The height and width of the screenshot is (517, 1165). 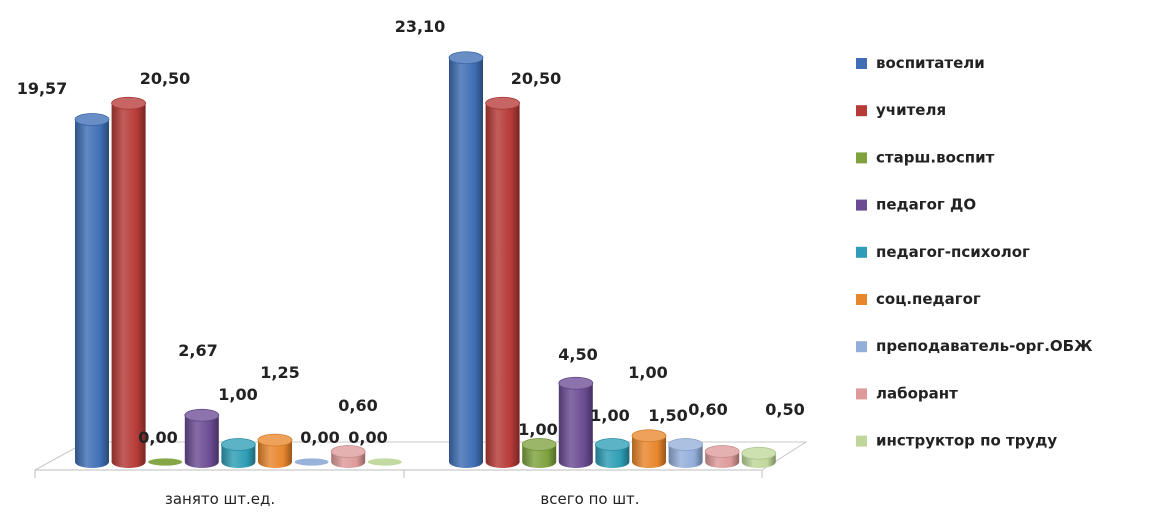 What do you see at coordinates (197, 350) in the screenshot?
I see `data-label: 2,67` at bounding box center [197, 350].